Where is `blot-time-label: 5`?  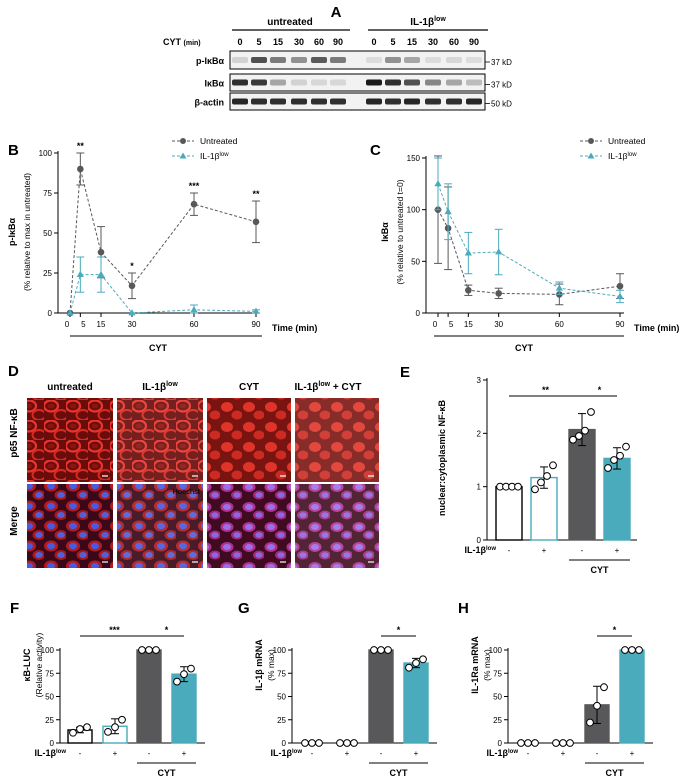 blot-time-label: 5 is located at coordinates (258, 42).